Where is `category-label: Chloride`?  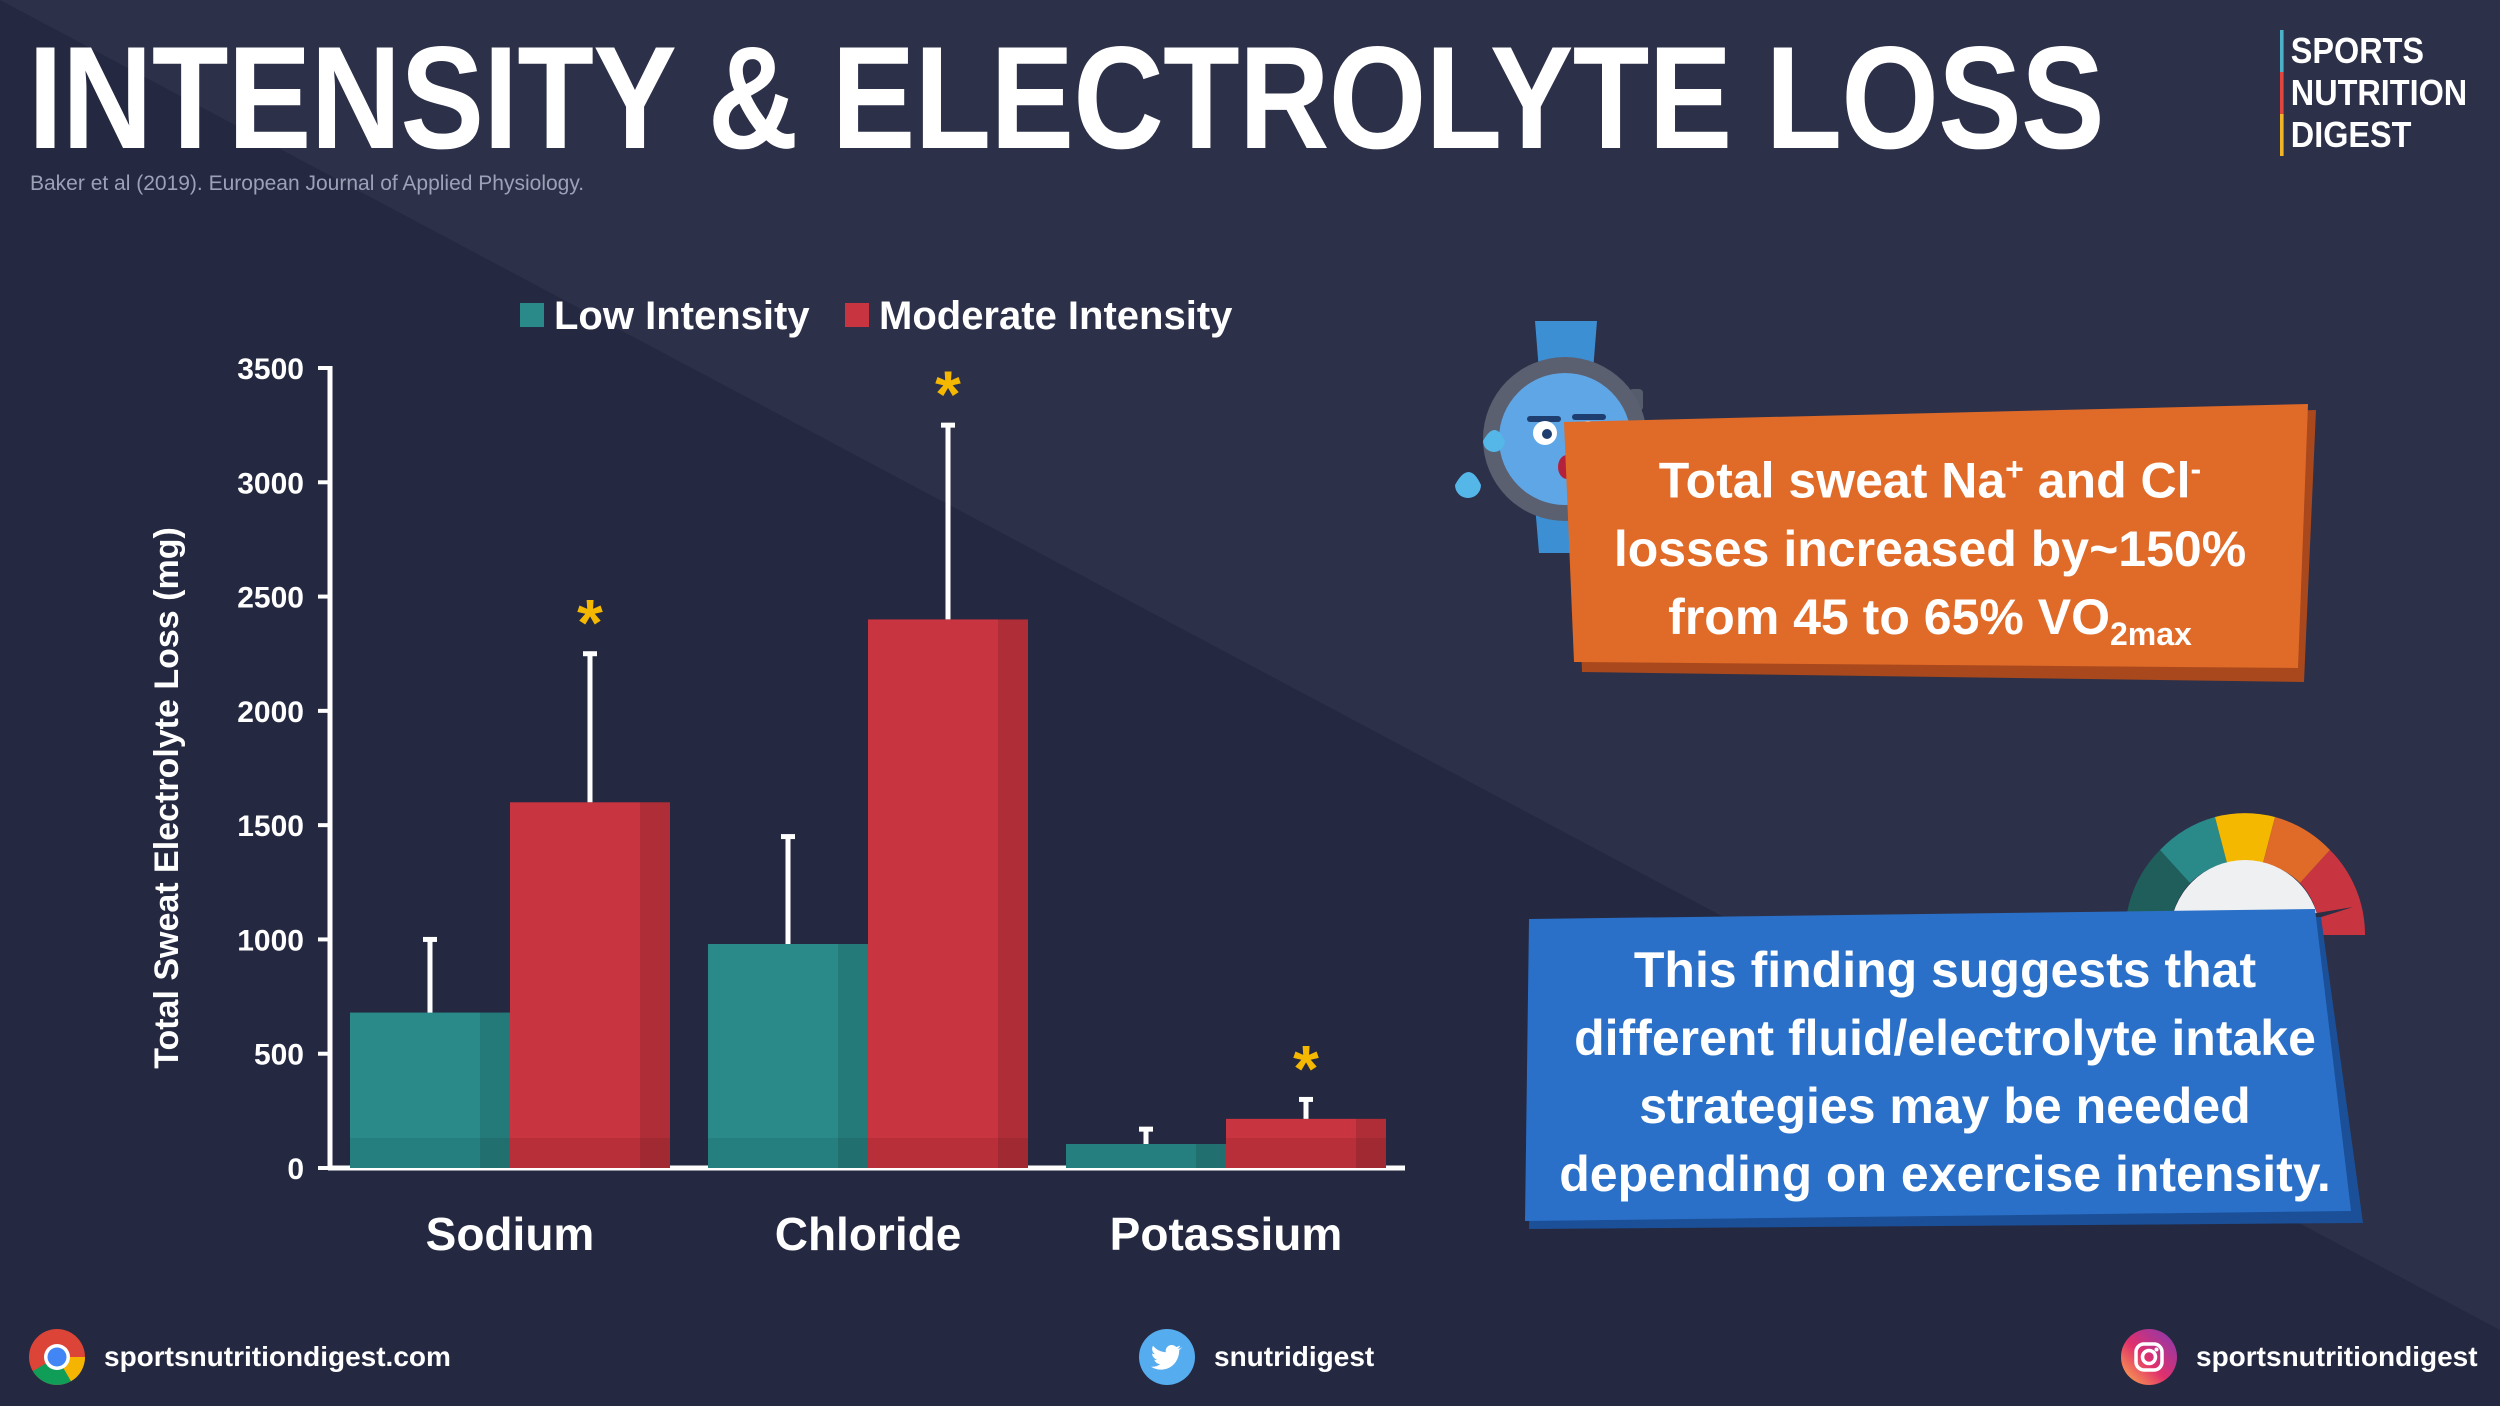 category-label: Chloride is located at coordinates (868, 1234).